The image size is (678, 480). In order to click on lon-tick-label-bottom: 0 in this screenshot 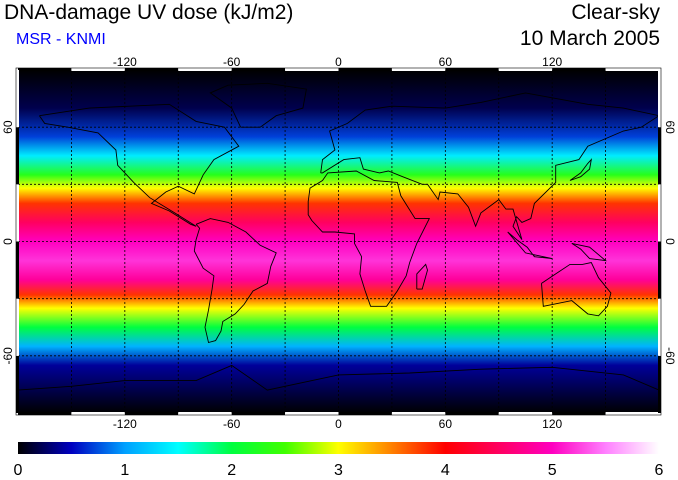, I will do `click(338, 424)`.